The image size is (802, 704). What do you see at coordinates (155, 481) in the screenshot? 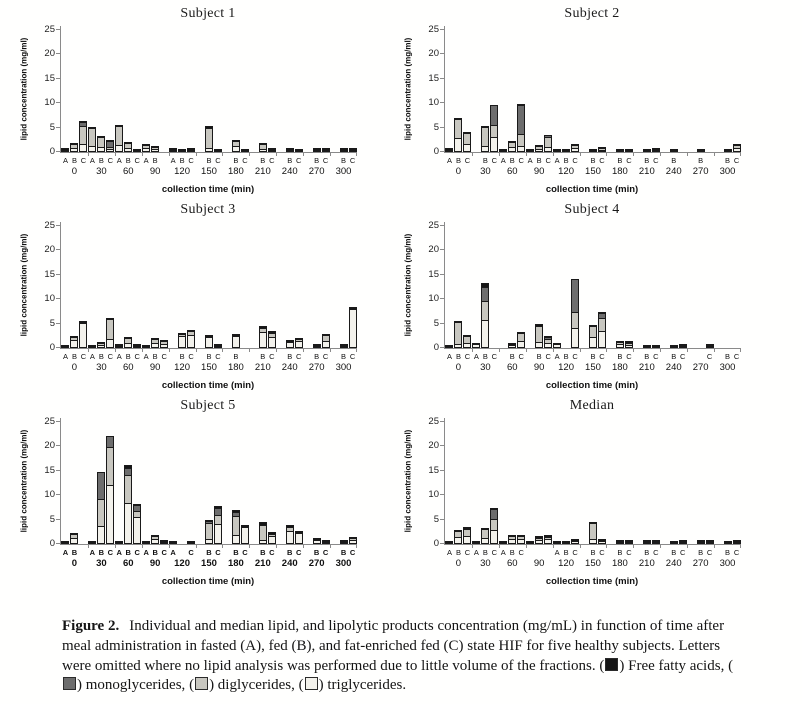
I see `bar-group-90min` at bounding box center [155, 481].